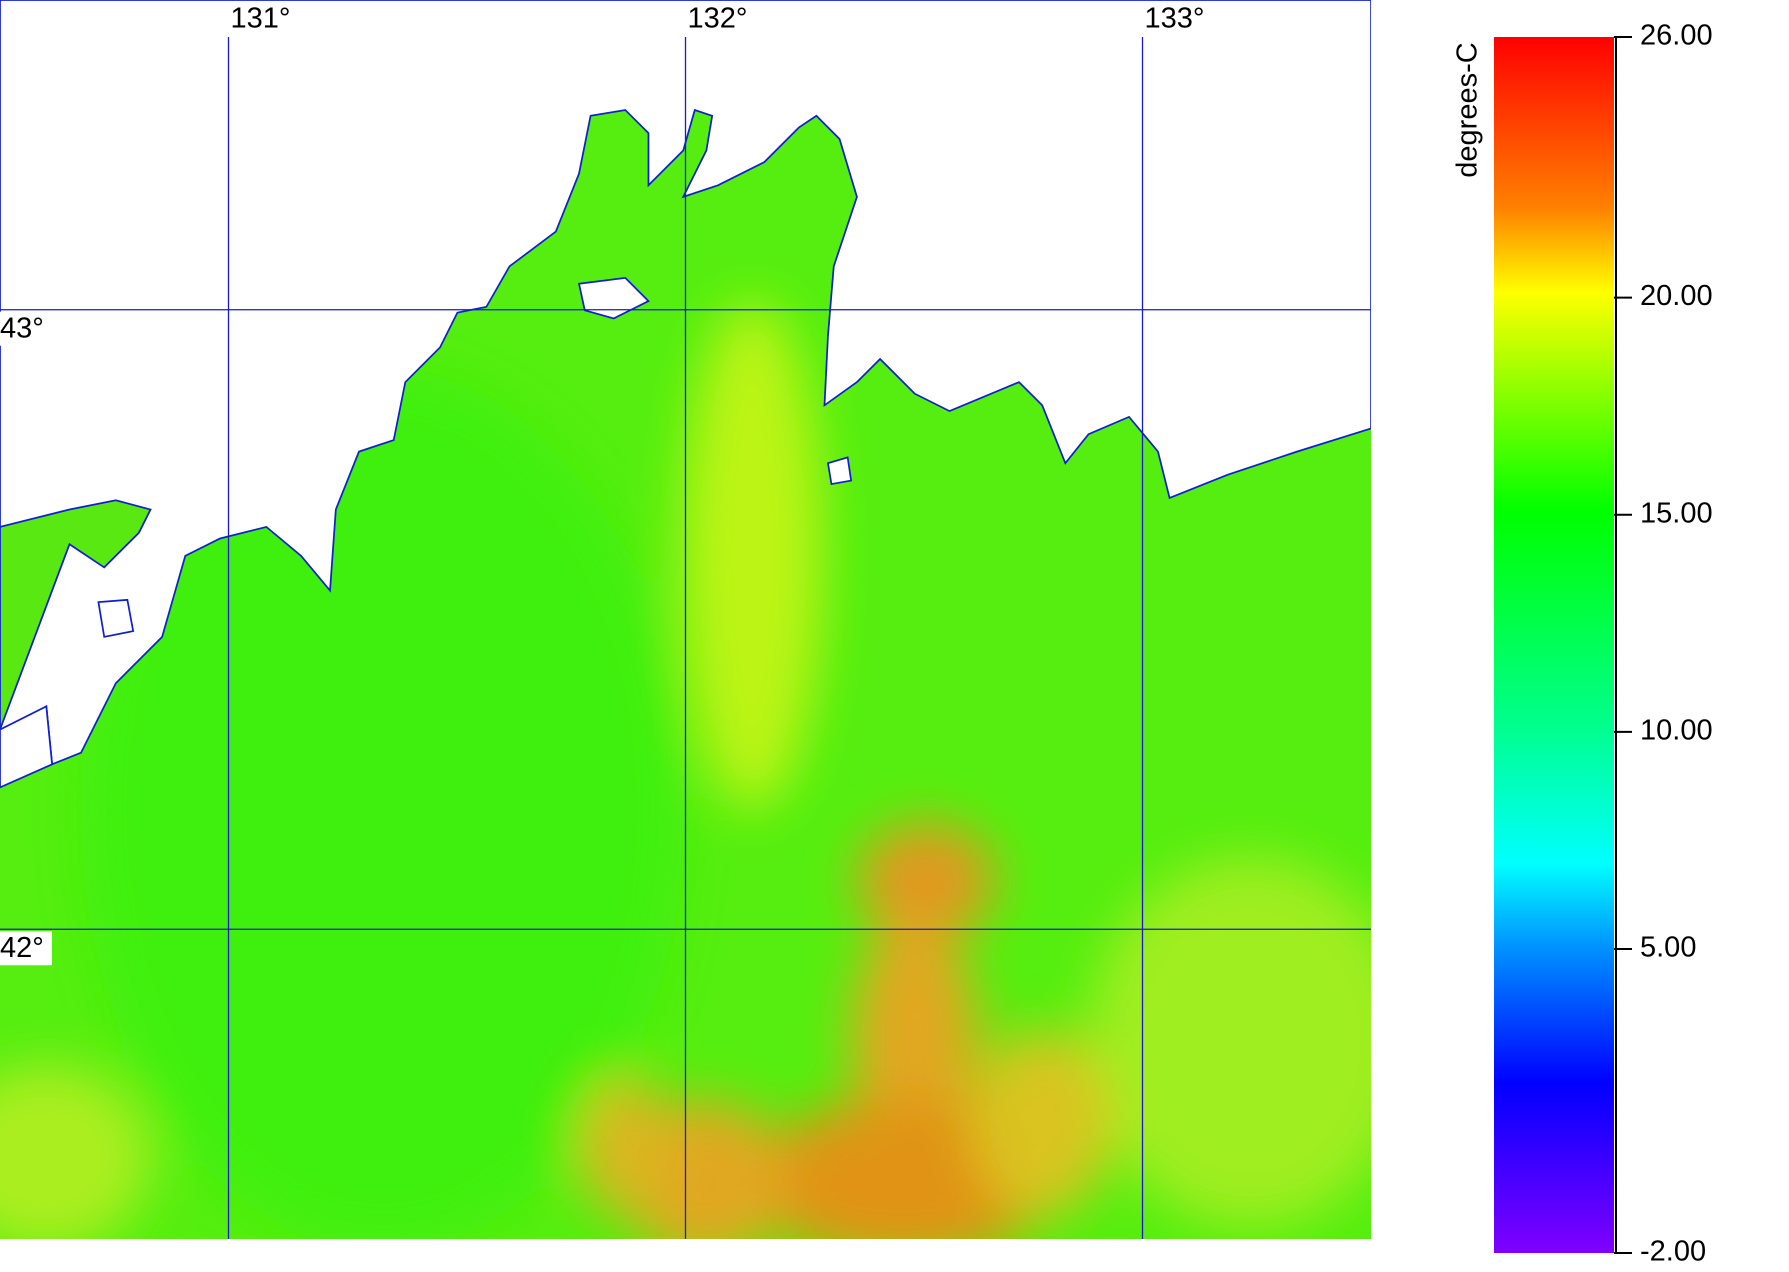  Describe the element at coordinates (1175, 19) in the screenshot. I see `longitude-label: 133°` at that location.